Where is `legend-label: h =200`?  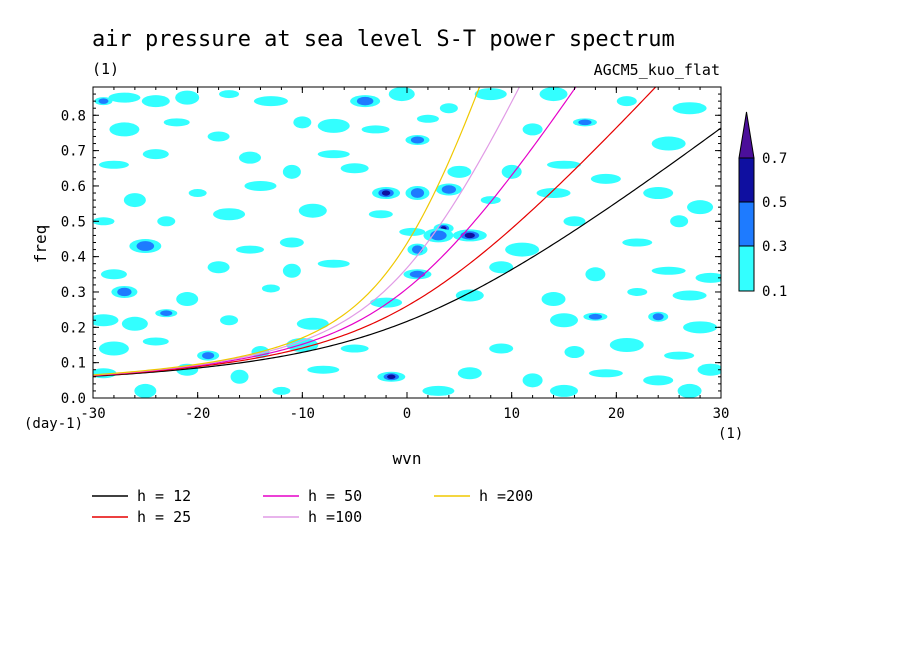
legend-label: h =200 is located at coordinates (506, 496).